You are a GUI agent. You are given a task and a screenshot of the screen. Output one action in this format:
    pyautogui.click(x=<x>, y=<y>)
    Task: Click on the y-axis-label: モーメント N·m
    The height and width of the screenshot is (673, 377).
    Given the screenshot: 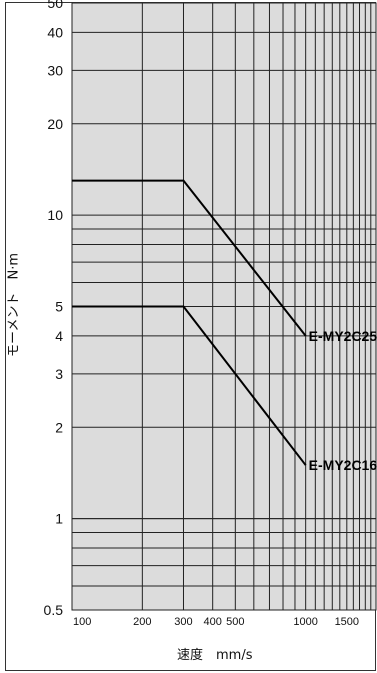 What is the action you would take?
    pyautogui.click(x=14, y=305)
    